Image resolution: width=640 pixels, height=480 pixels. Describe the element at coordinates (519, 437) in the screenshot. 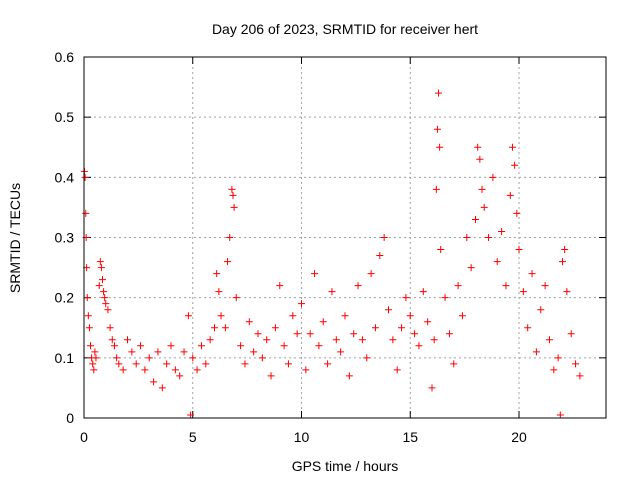

I see `x-tick-label: 20` at that location.